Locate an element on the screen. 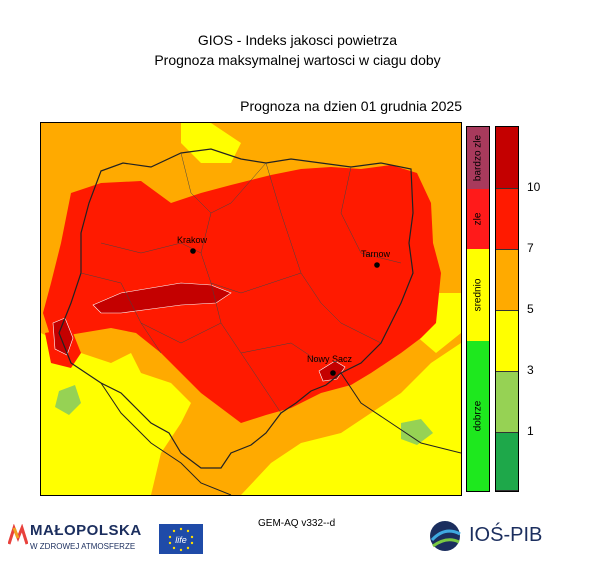  ios-pib-logo: IOŚ-PIB is located at coordinates (484, 538).